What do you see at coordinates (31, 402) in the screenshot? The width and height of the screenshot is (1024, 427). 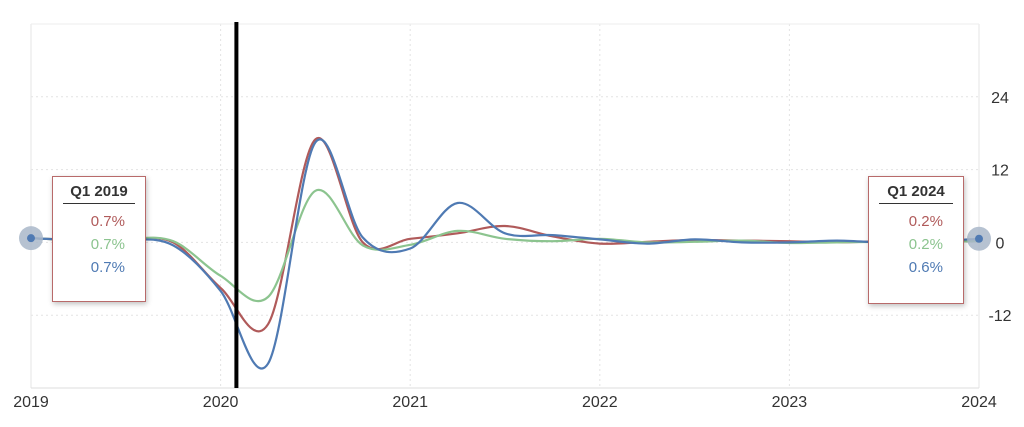 I see `x-tick-label: 2019` at bounding box center [31, 402].